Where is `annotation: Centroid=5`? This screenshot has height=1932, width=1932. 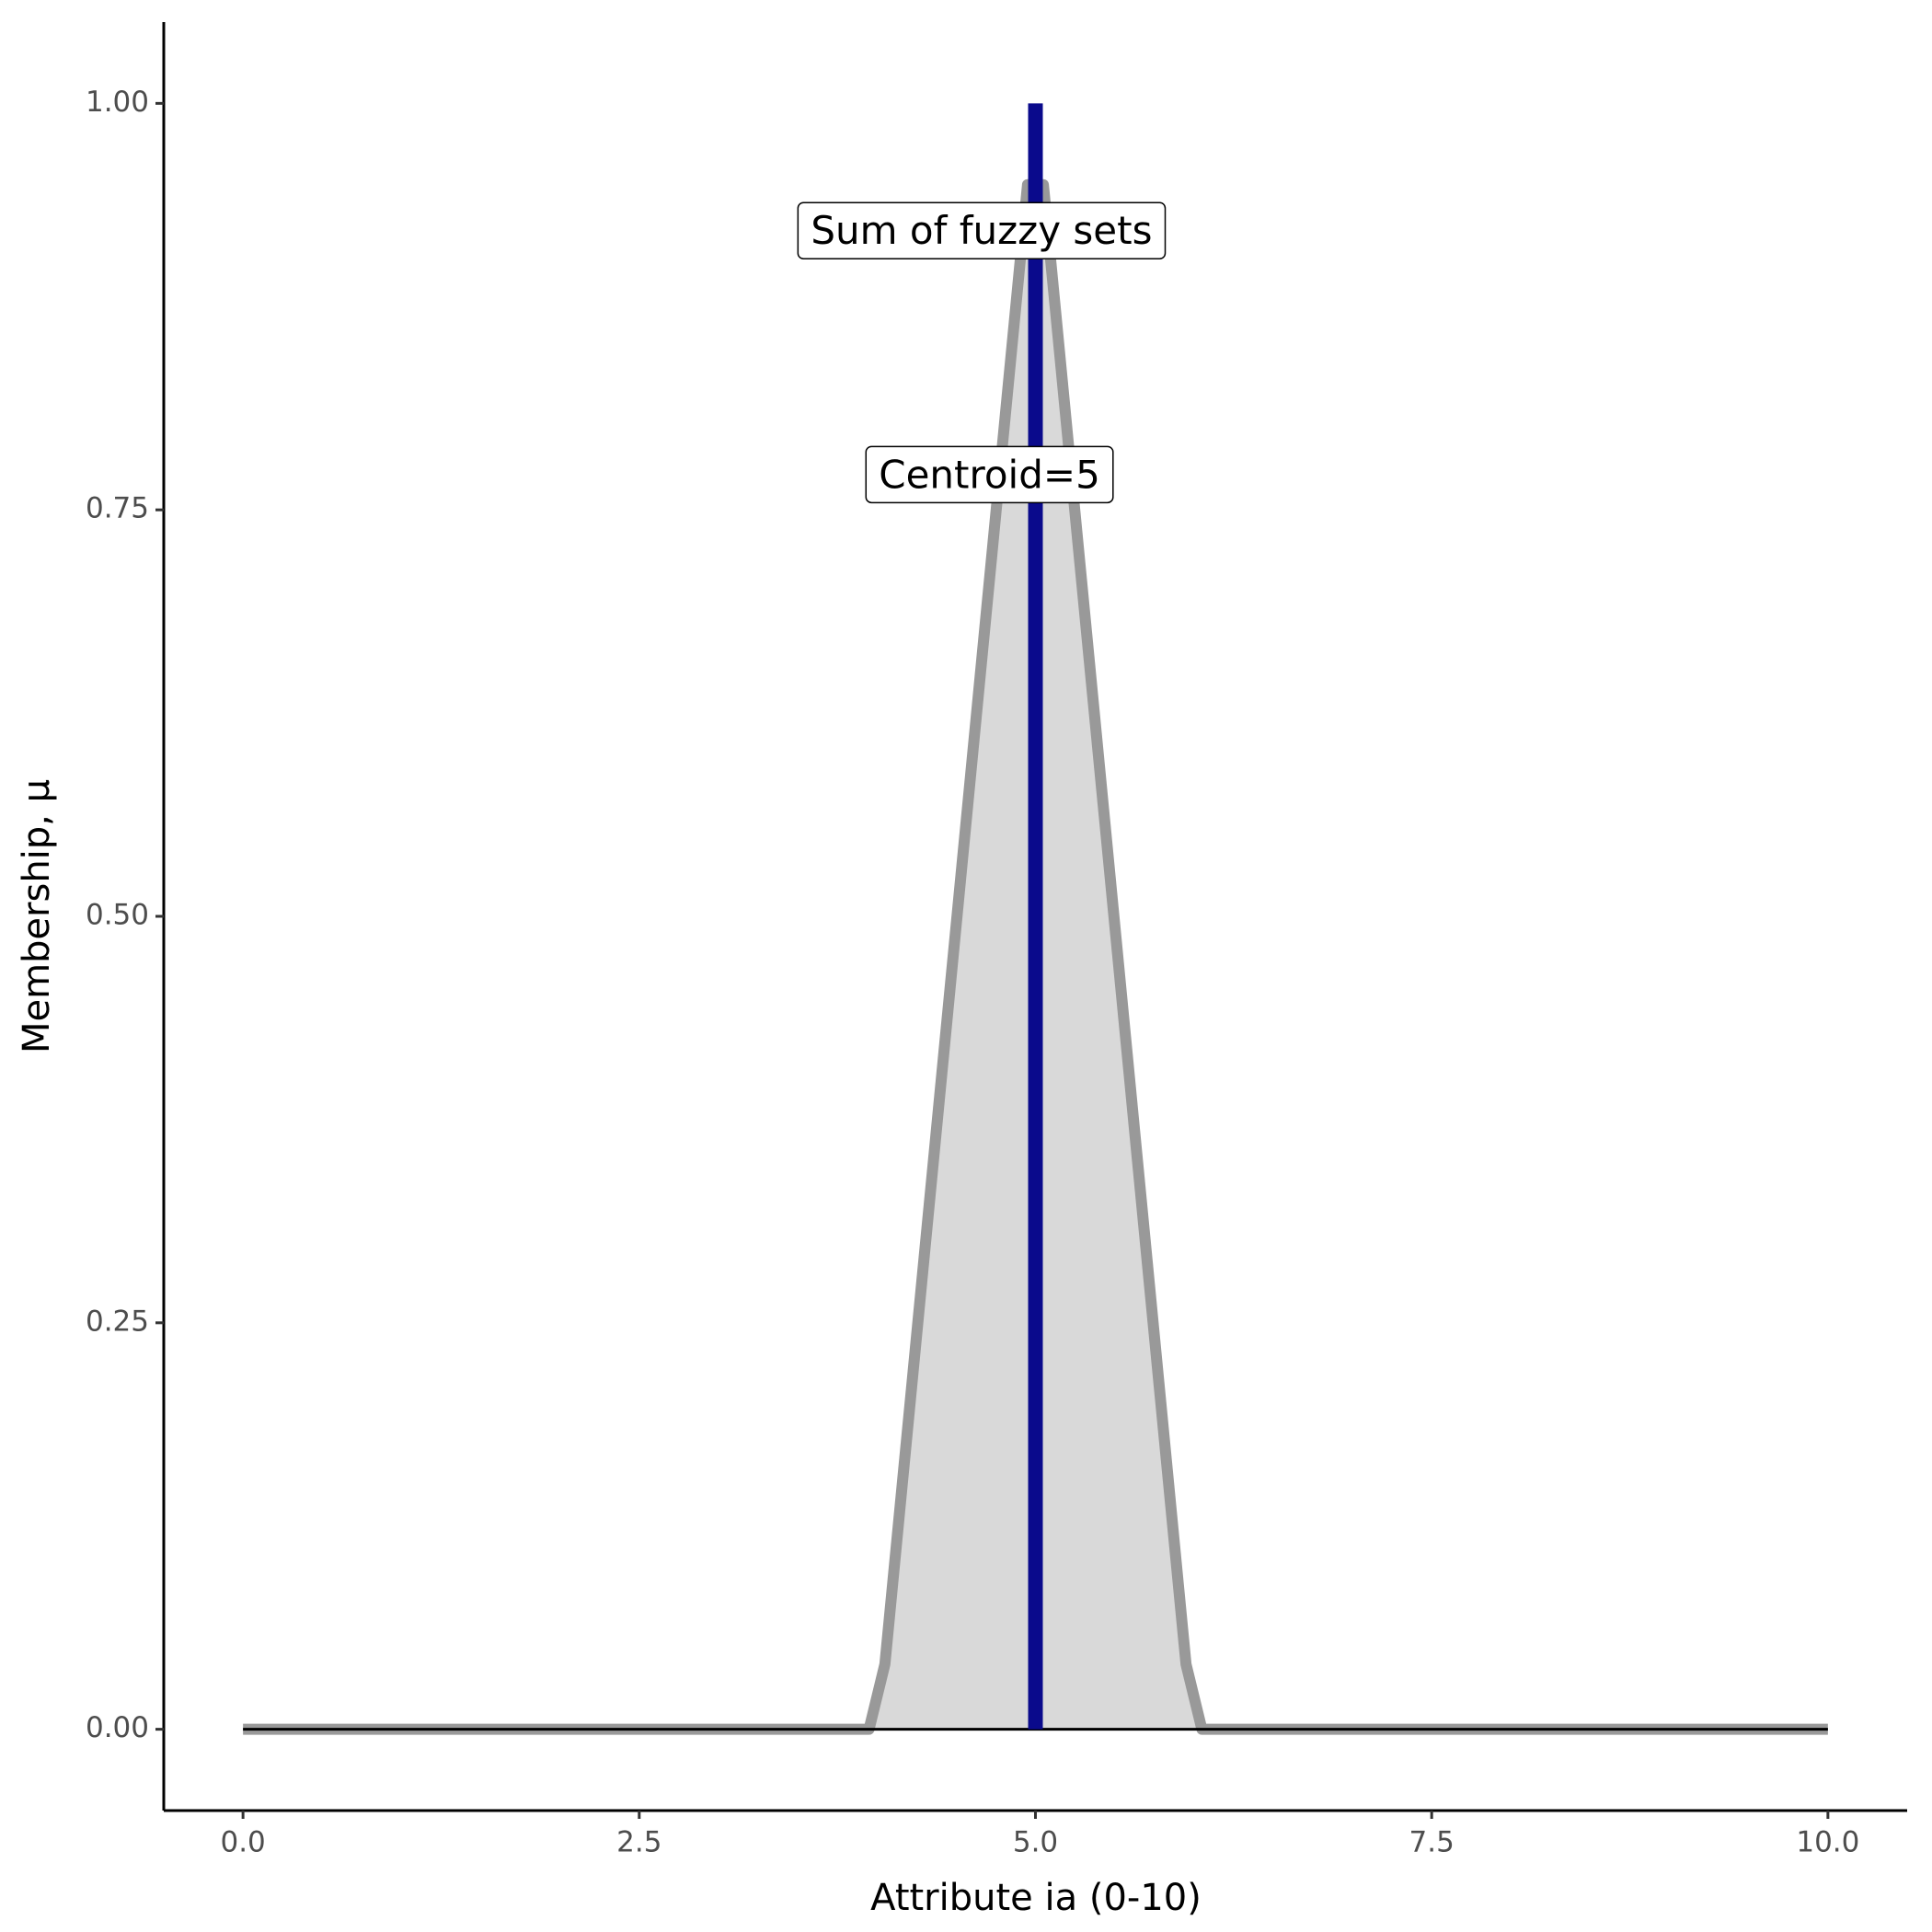
annotation: Centroid=5 is located at coordinates (989, 474).